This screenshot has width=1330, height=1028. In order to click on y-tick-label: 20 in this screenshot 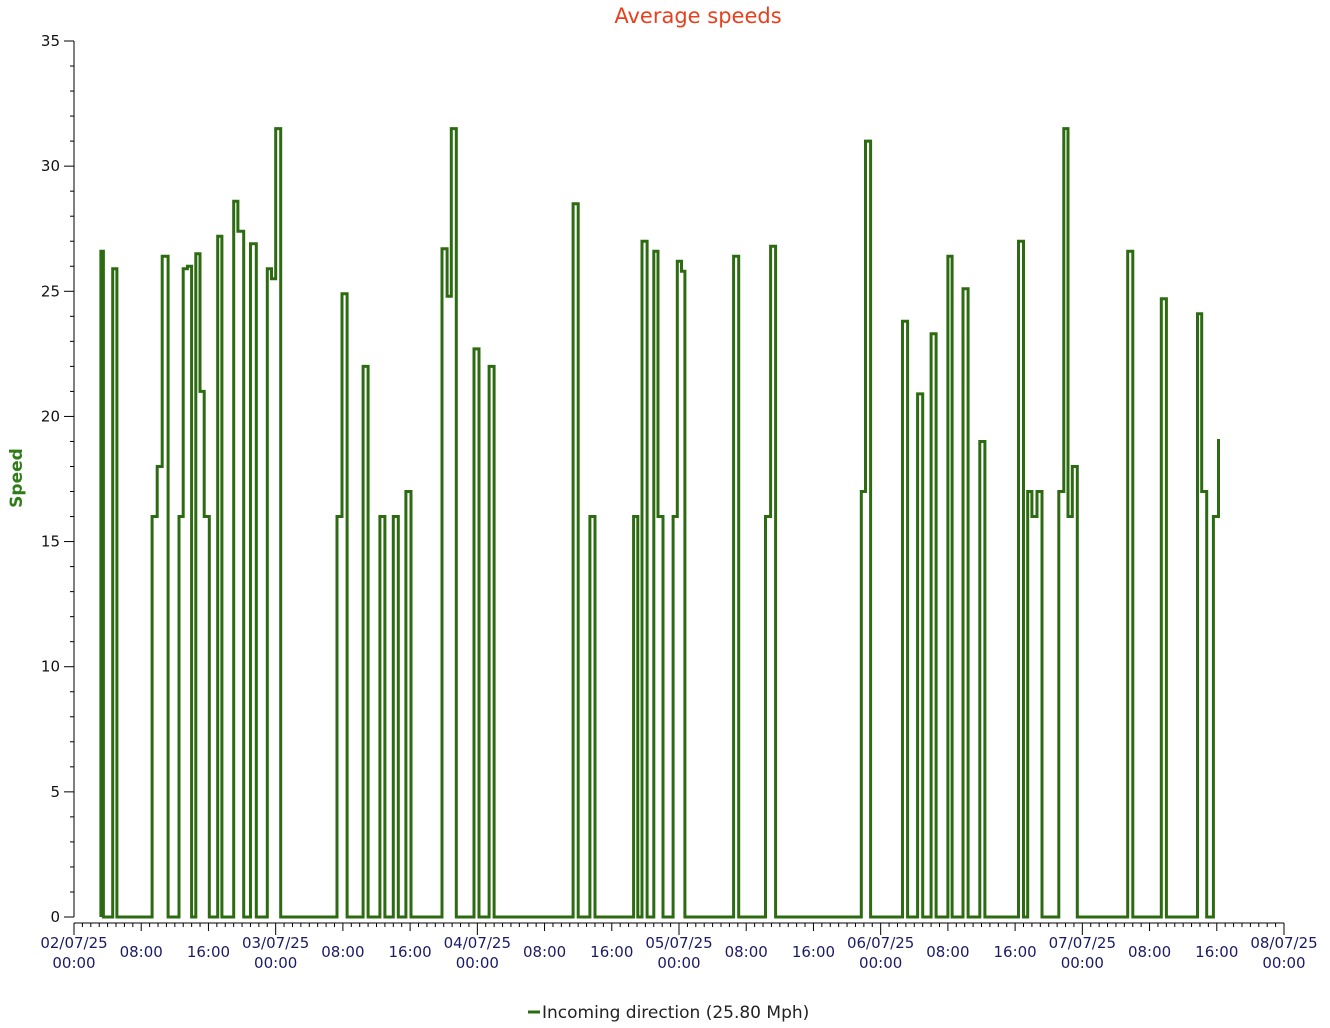, I will do `click(50, 416)`.